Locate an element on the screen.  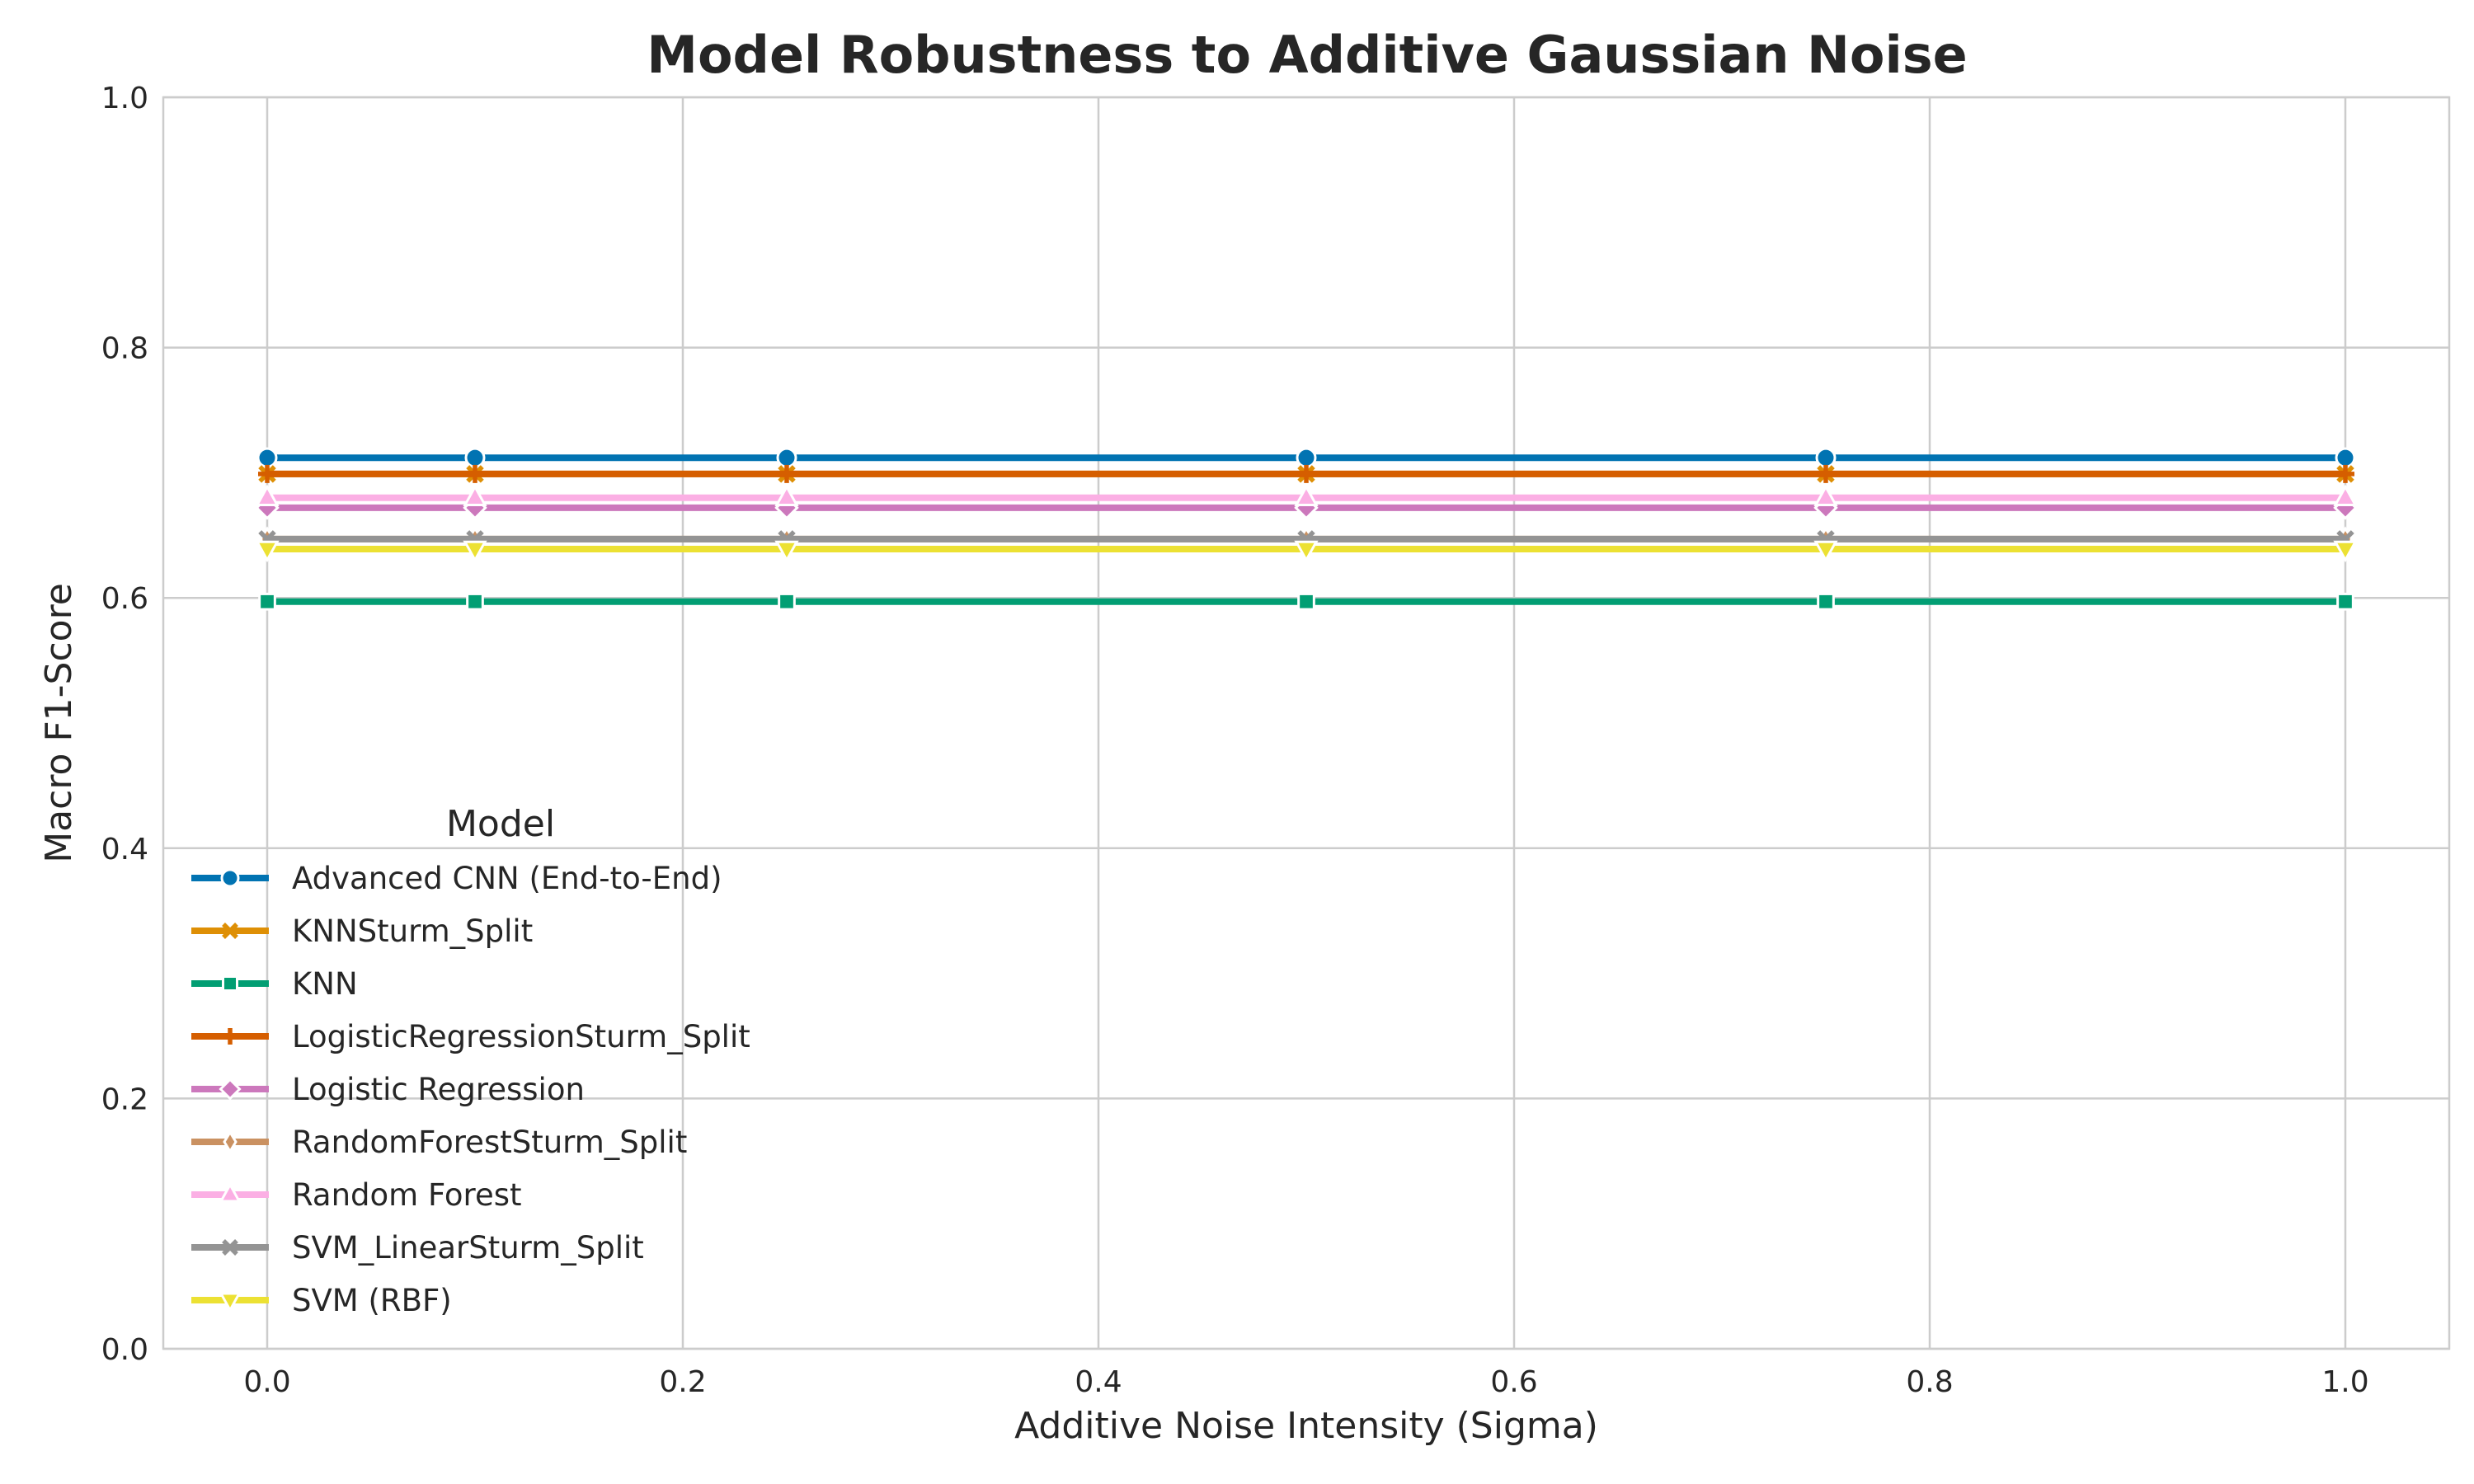
legend-entry-5: RandomForestSturm_Split is located at coordinates (439, 1142).